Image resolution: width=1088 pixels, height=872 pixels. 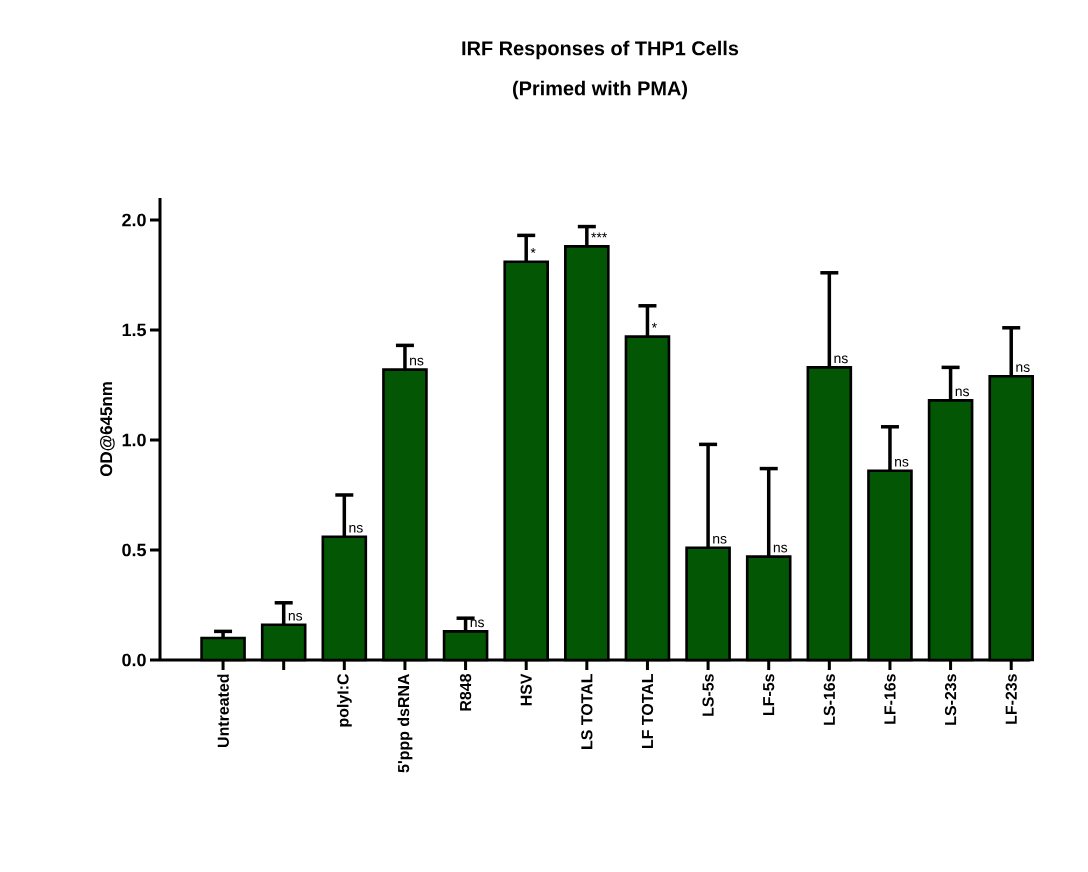 I want to click on x-tick-label: LS-16s, so click(x=829, y=699).